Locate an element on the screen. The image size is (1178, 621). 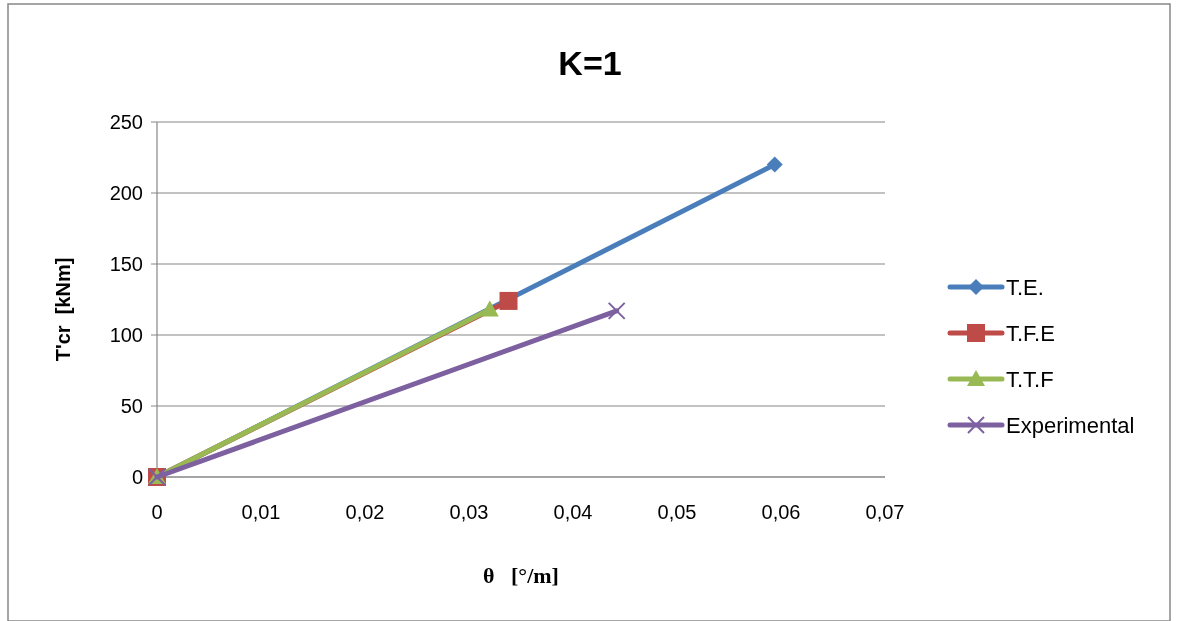
x-tick-label: 0,04 is located at coordinates (573, 512).